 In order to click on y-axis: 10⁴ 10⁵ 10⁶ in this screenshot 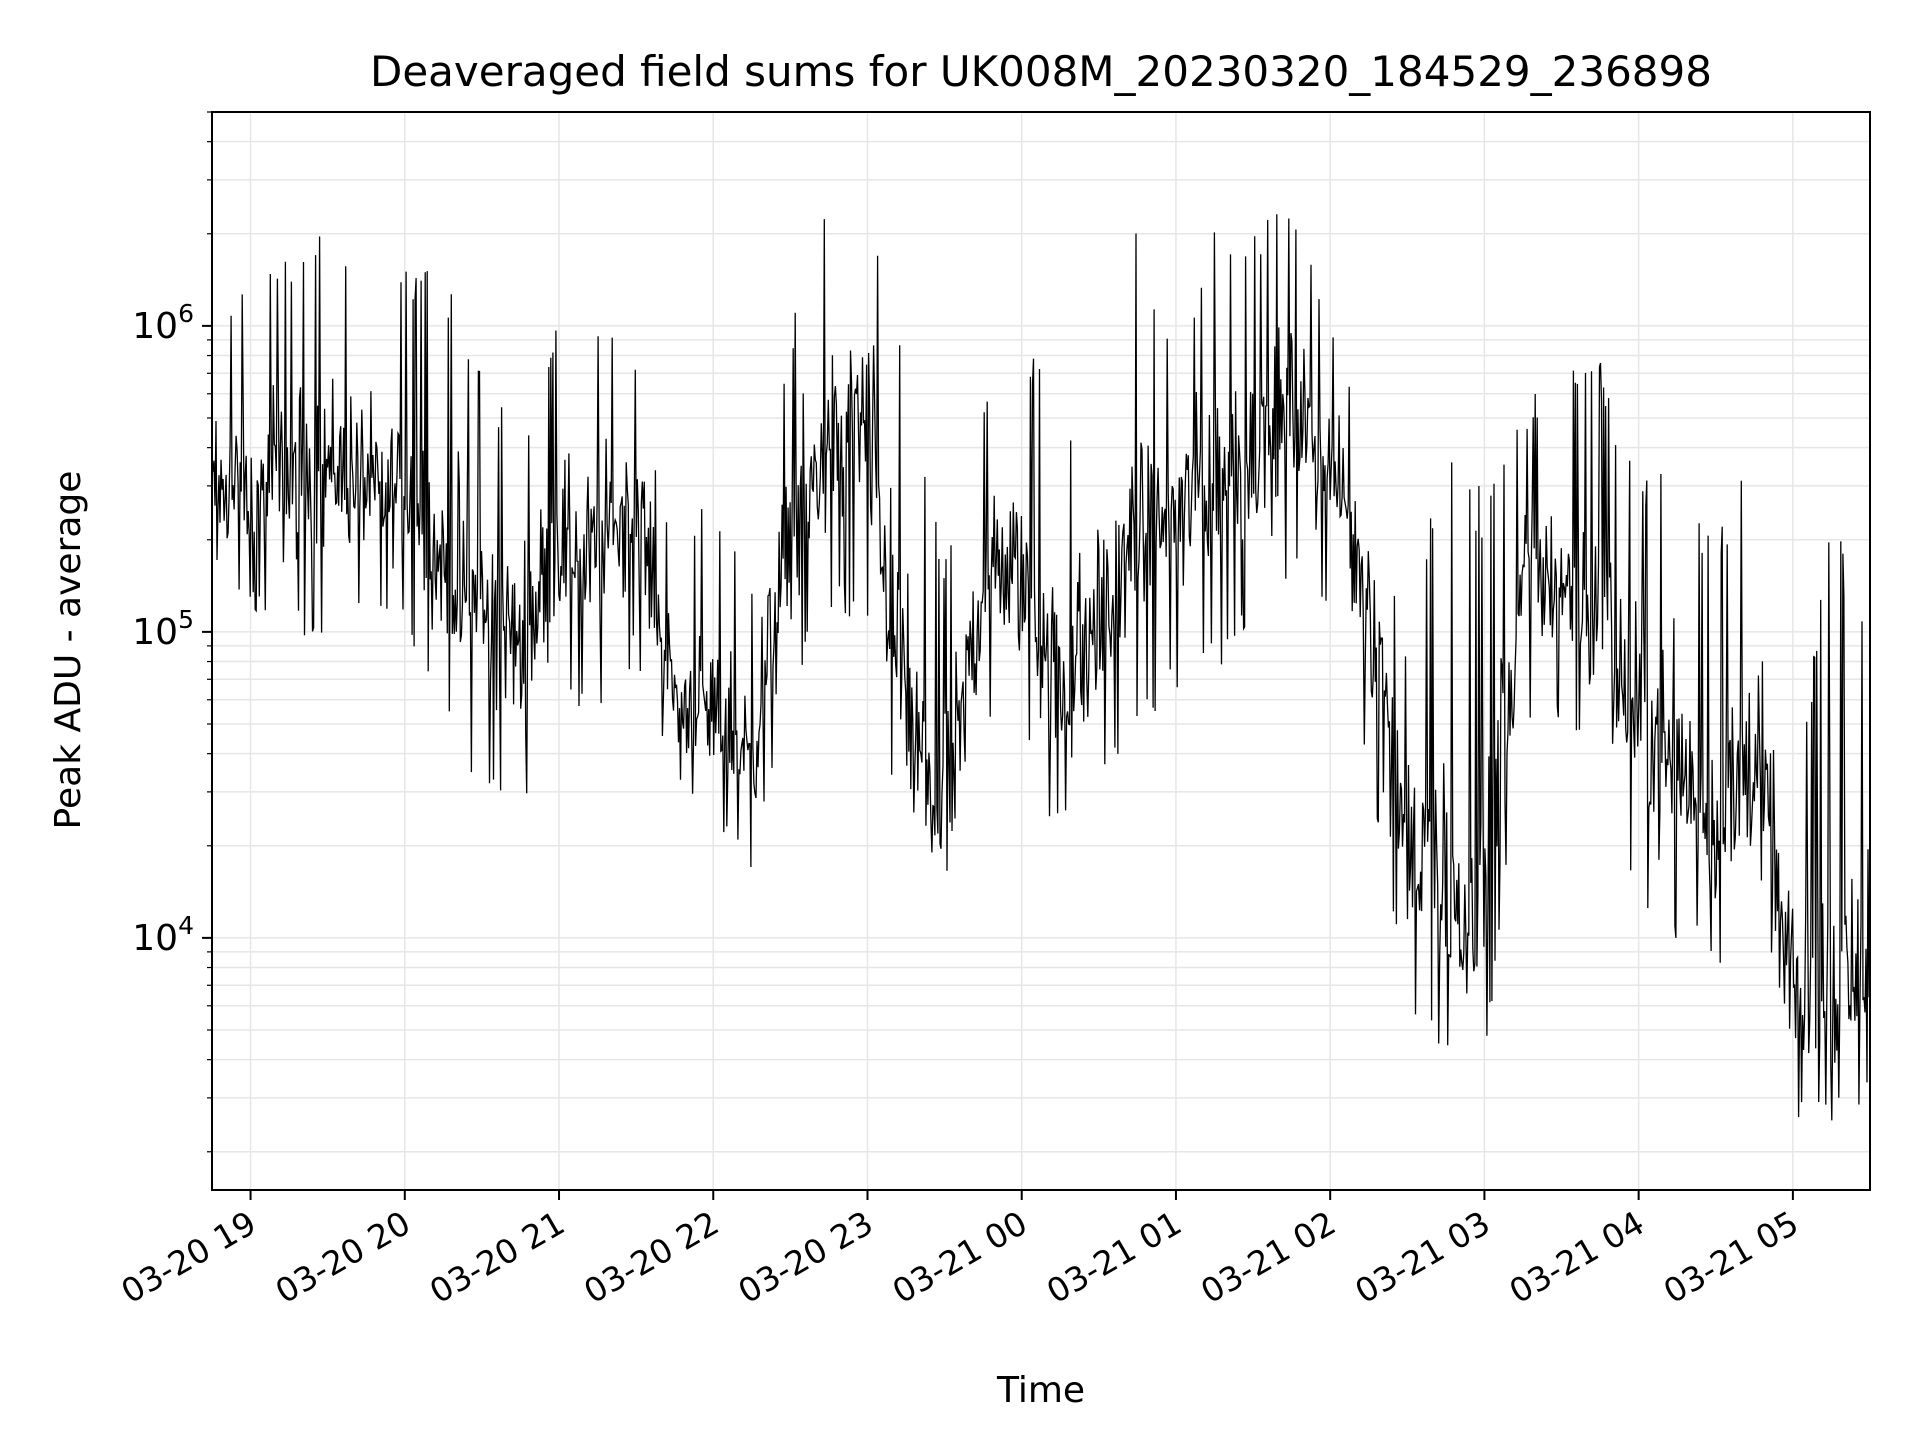, I will do `click(172, 632)`.